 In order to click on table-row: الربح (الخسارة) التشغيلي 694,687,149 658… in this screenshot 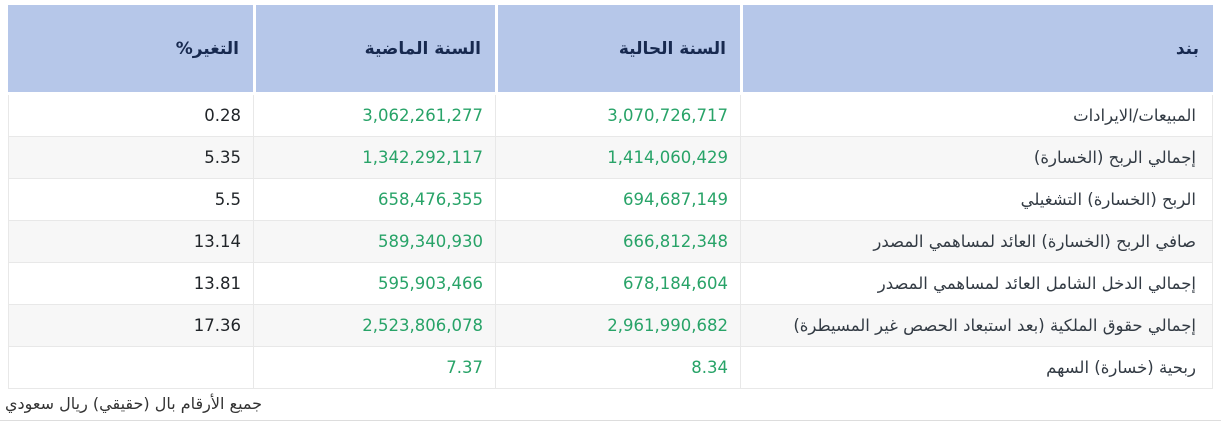, I will do `click(610, 200)`.